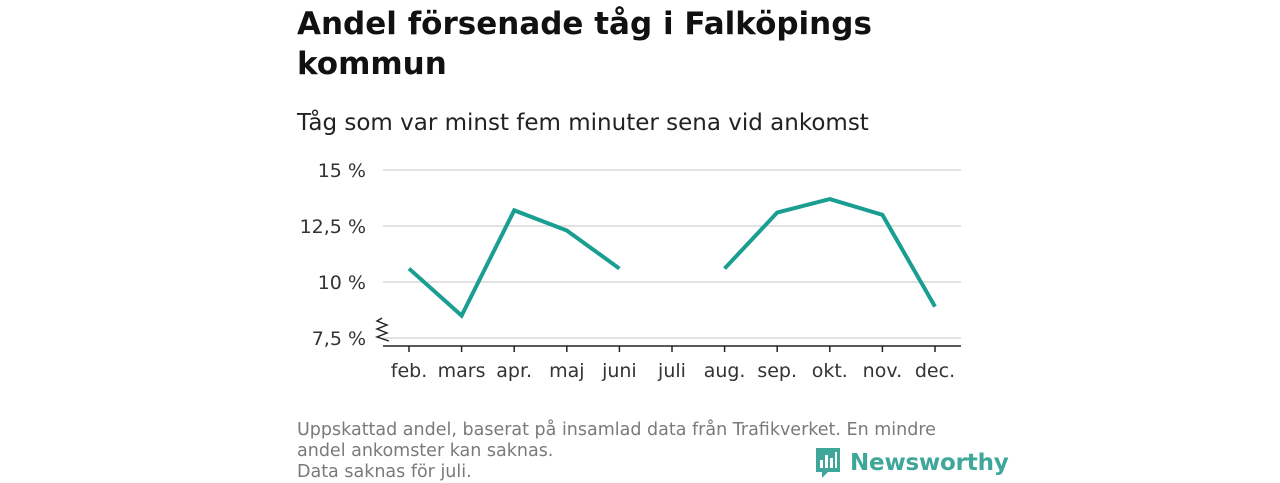 The height and width of the screenshot is (483, 1280). Describe the element at coordinates (342, 171) in the screenshot. I see `y-tick-label: 15 %` at that location.